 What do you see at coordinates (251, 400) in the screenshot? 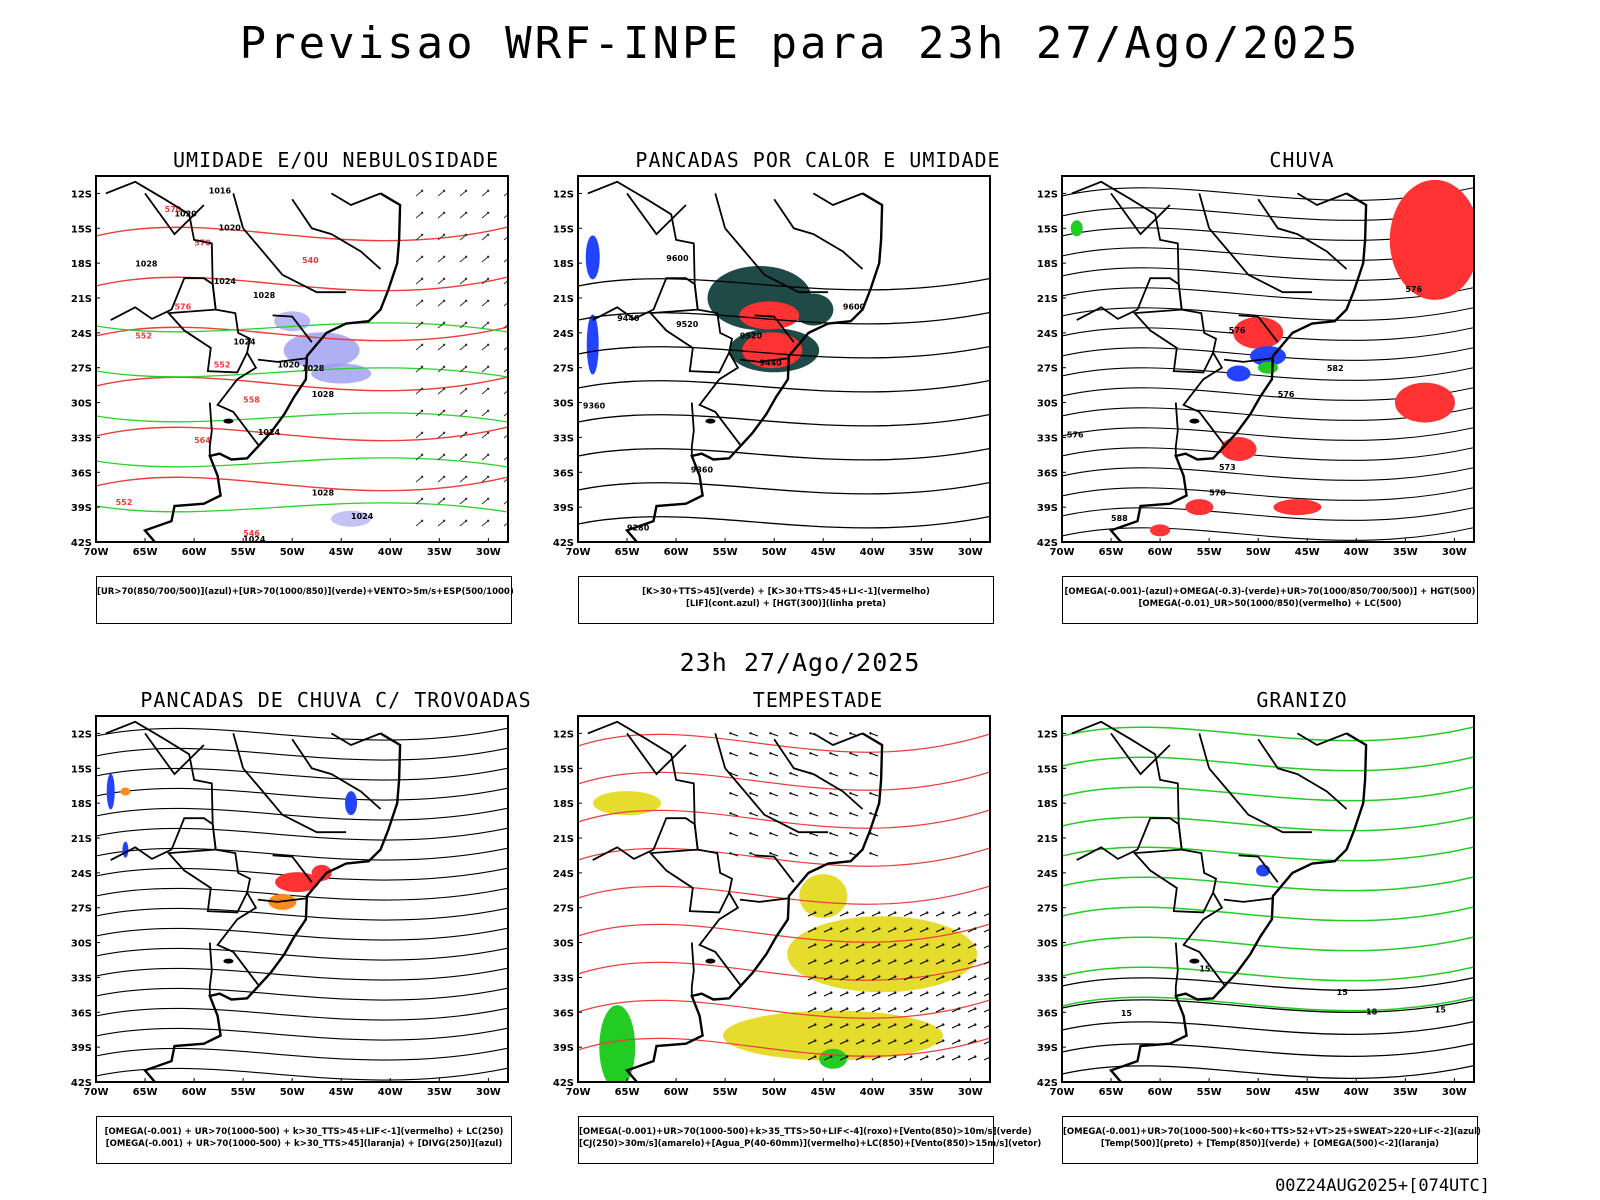
I see `contour-label: 558` at bounding box center [251, 400].